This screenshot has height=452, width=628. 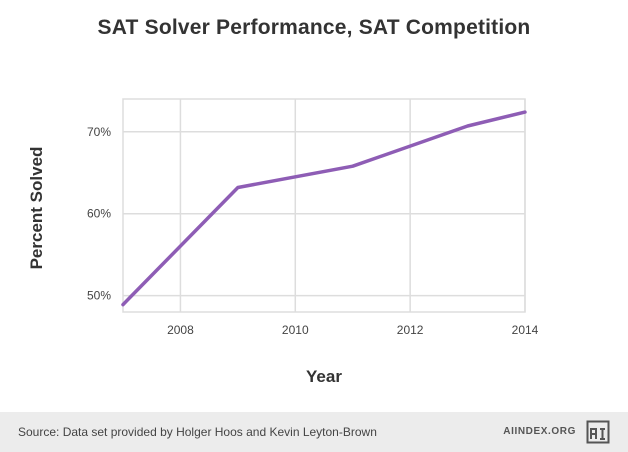 I want to click on x-tick-label: 2010, so click(x=295, y=330).